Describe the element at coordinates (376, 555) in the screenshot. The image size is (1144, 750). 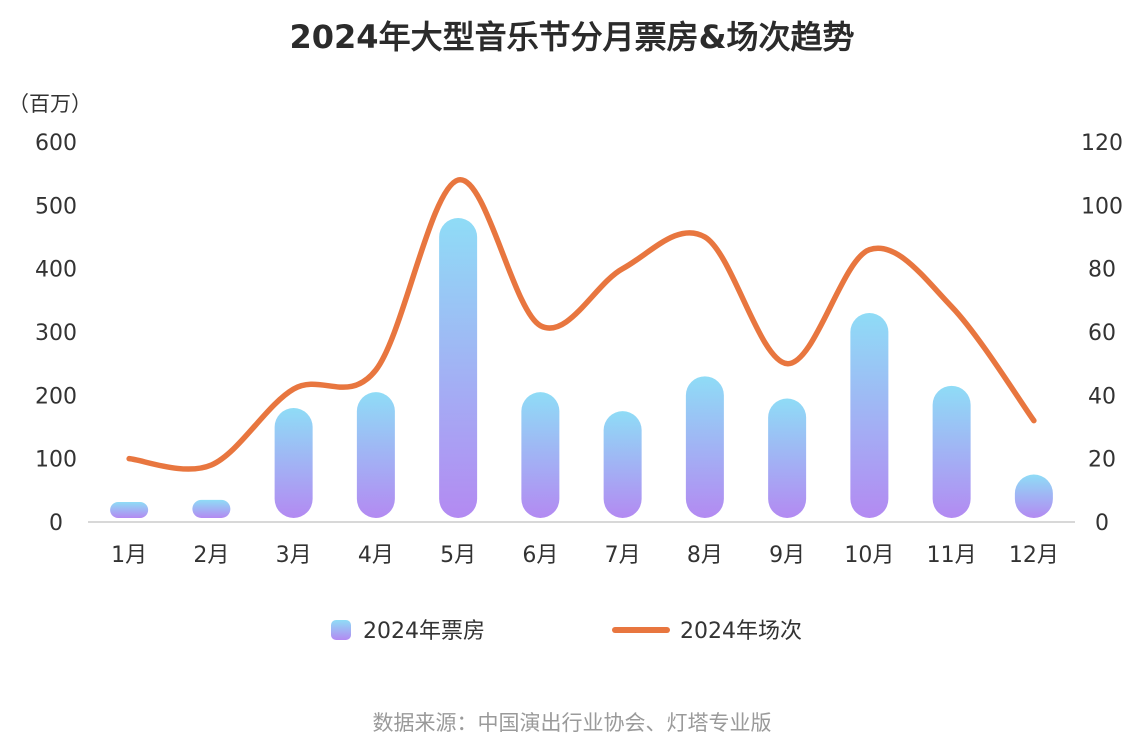
I see `x-tick-label: 4月` at that location.